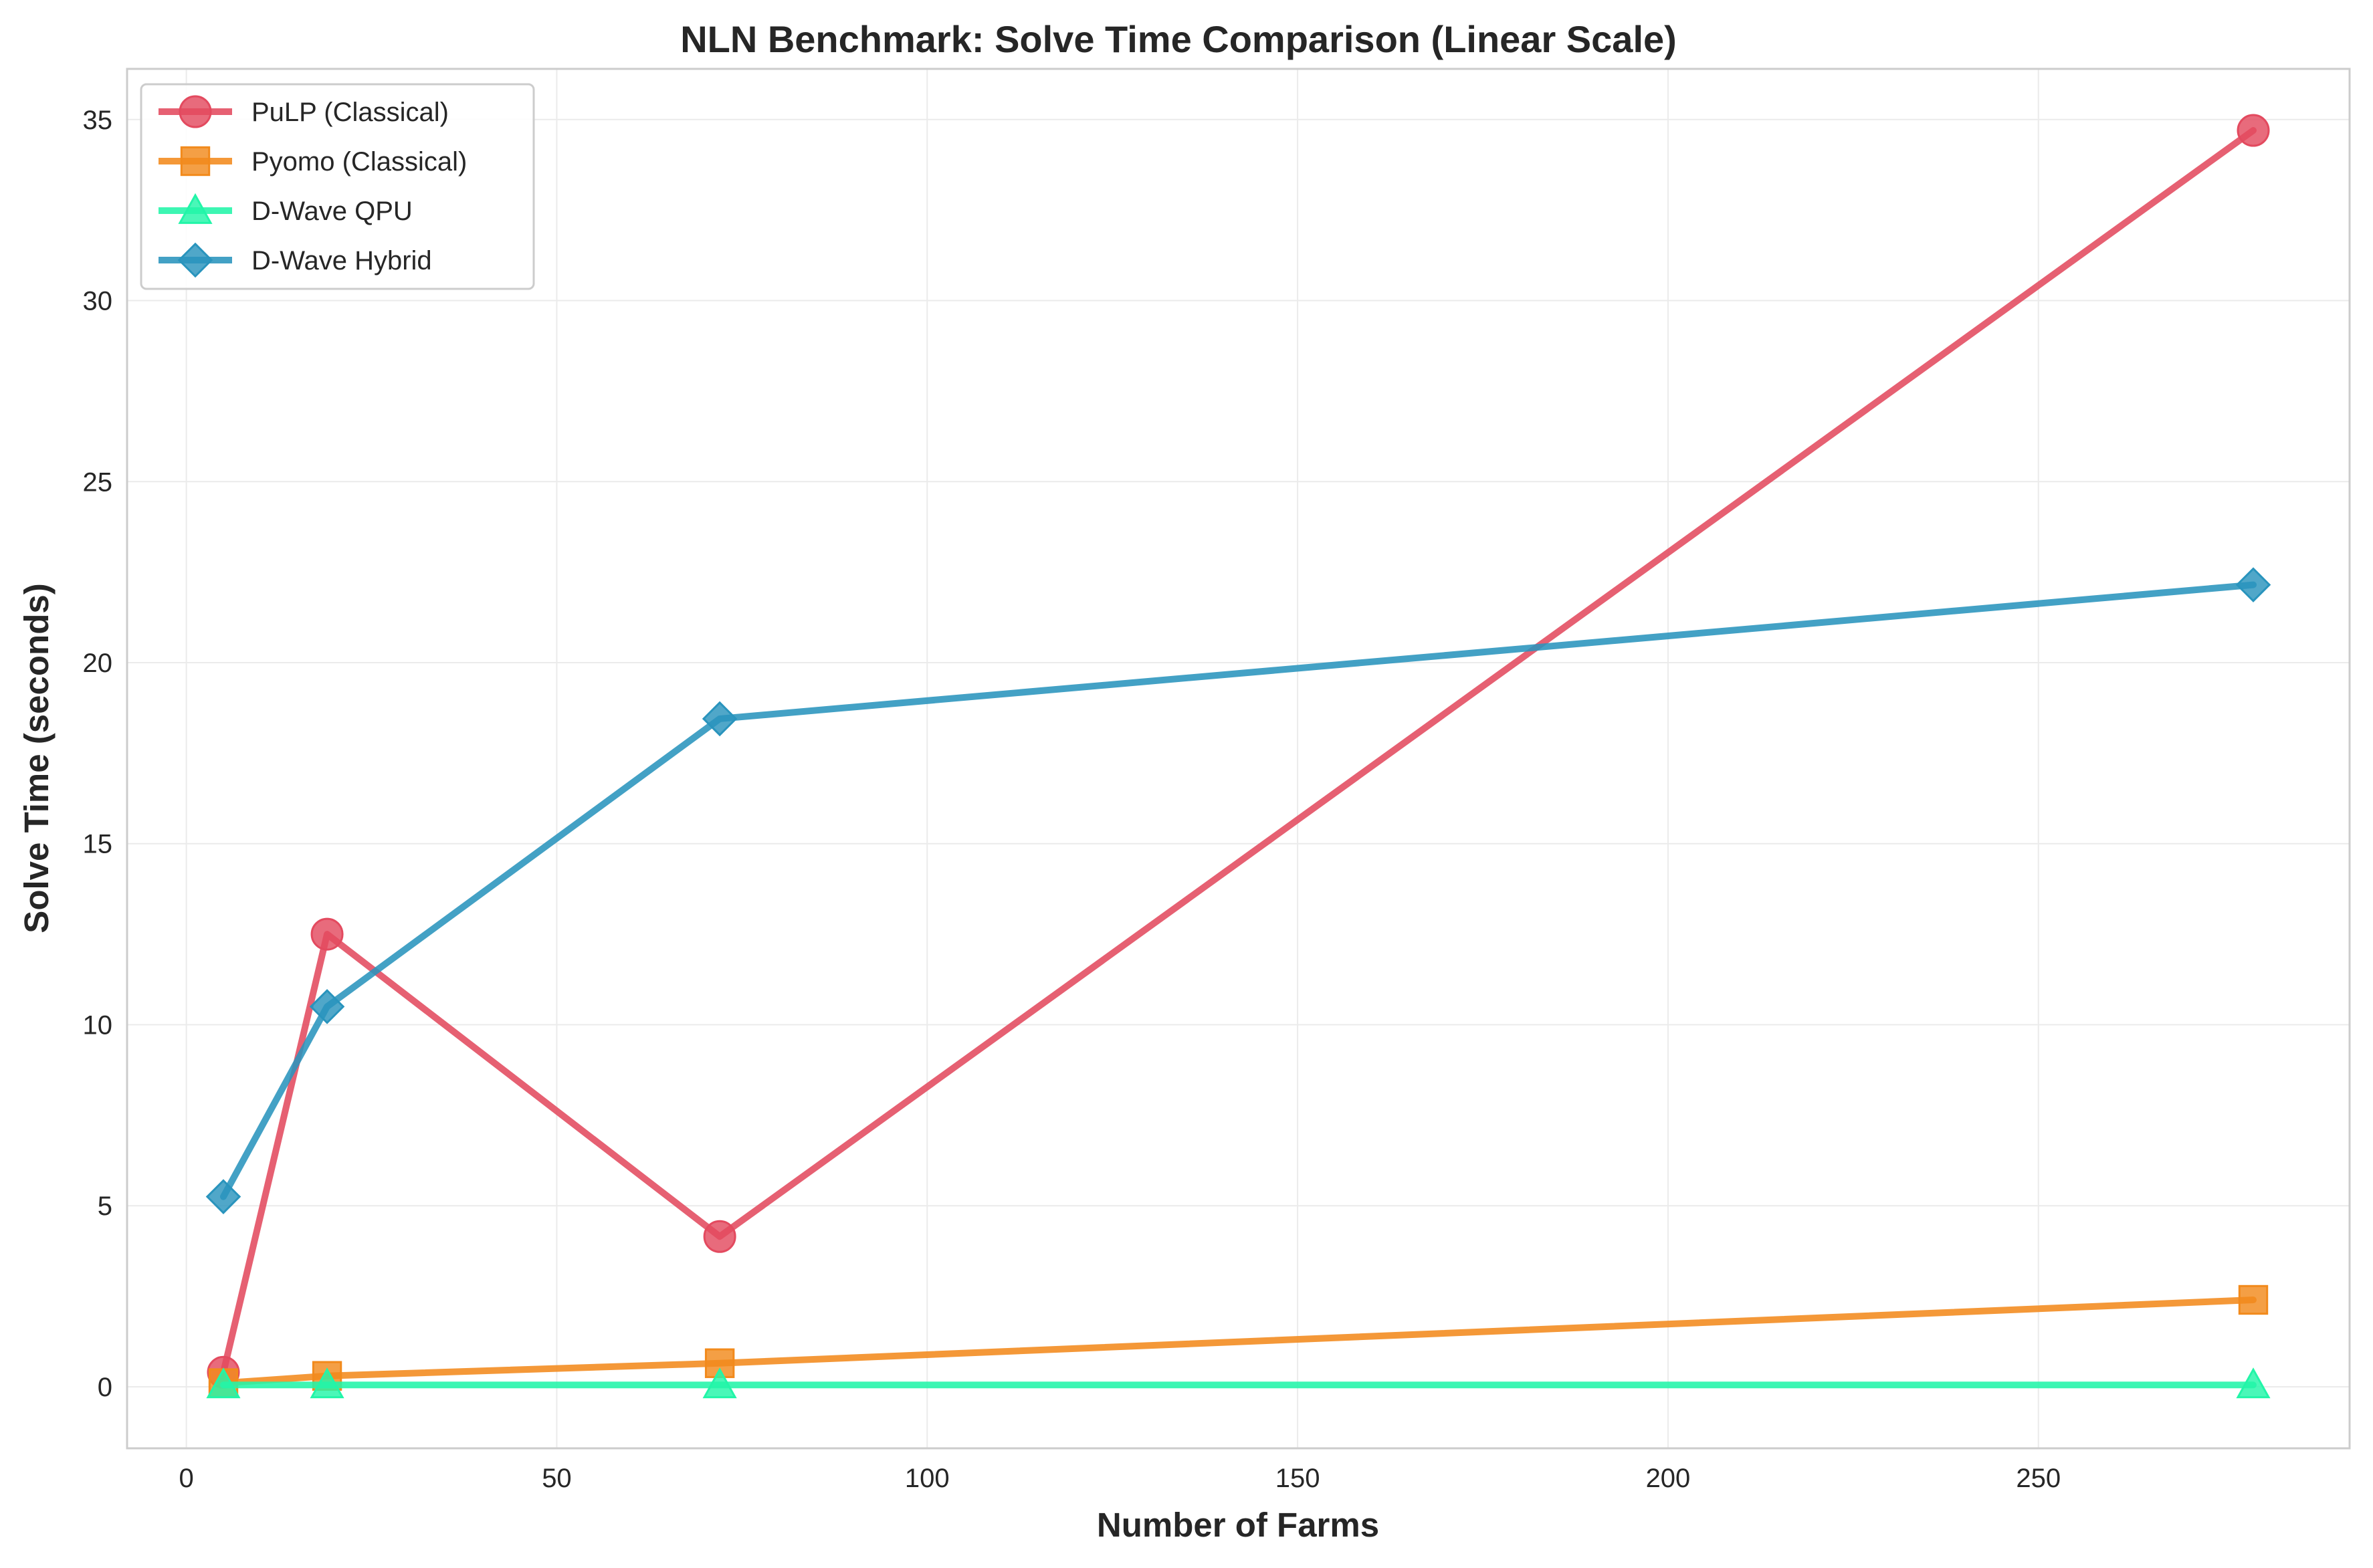 This screenshot has height=1568, width=2373. I want to click on legend-label: PuLP (Classical), so click(350, 112).